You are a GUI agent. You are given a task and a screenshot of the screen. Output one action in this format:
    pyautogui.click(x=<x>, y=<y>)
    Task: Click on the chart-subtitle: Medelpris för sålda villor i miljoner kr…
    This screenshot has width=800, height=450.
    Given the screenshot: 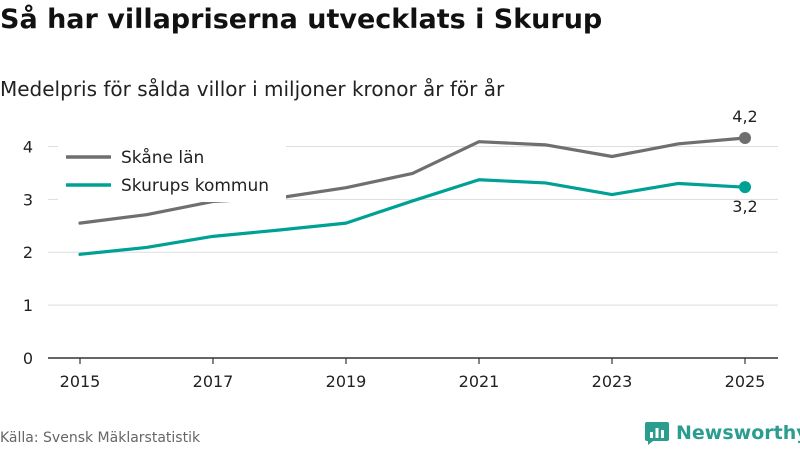 What is the action you would take?
    pyautogui.click(x=252, y=89)
    